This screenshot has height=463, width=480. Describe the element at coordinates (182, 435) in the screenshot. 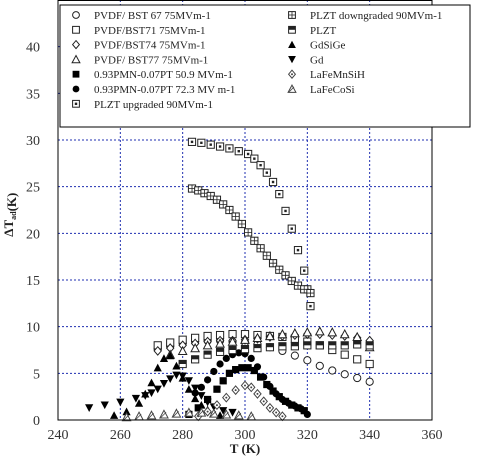

I see `x-tick-label: 280` at that location.